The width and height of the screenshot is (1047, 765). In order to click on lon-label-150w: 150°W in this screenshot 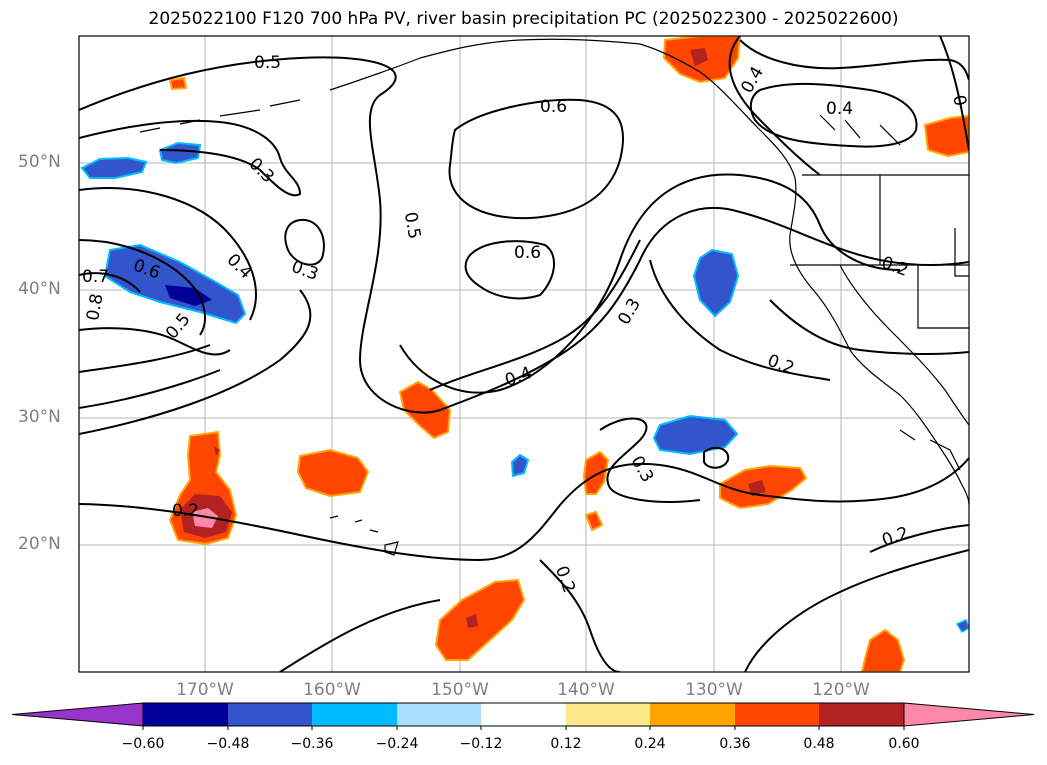, I will do `click(460, 690)`.